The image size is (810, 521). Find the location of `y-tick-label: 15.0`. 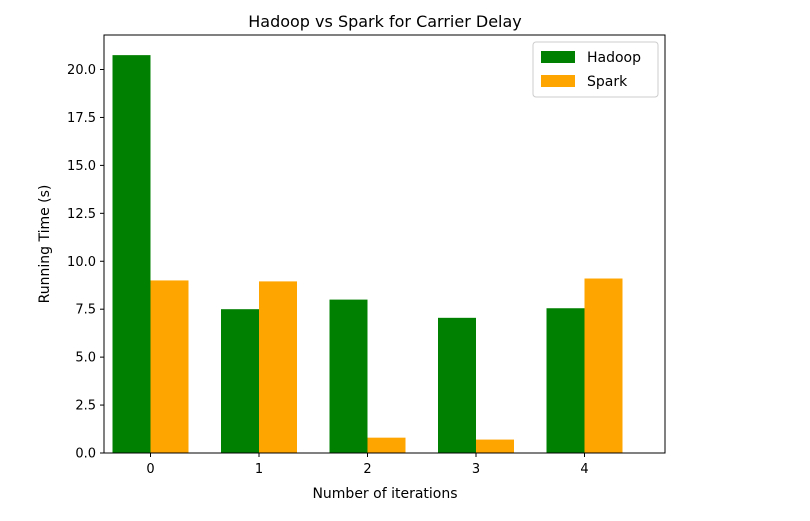

y-tick-label: 15.0 is located at coordinates (81, 166).